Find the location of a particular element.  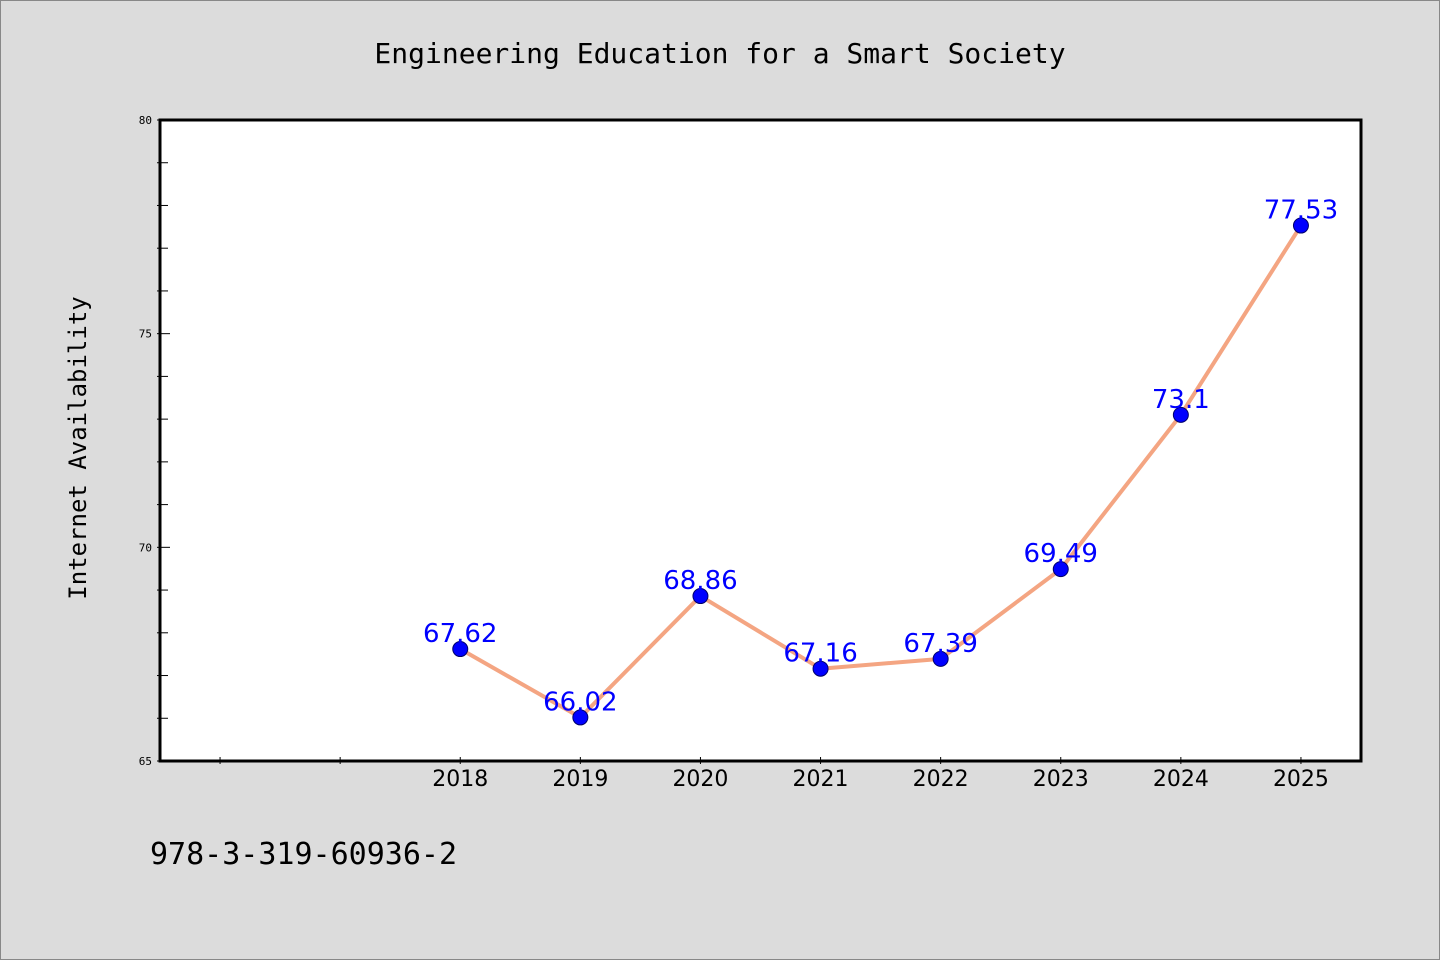

y-axis-label: Internet Availability is located at coordinates (78, 447).